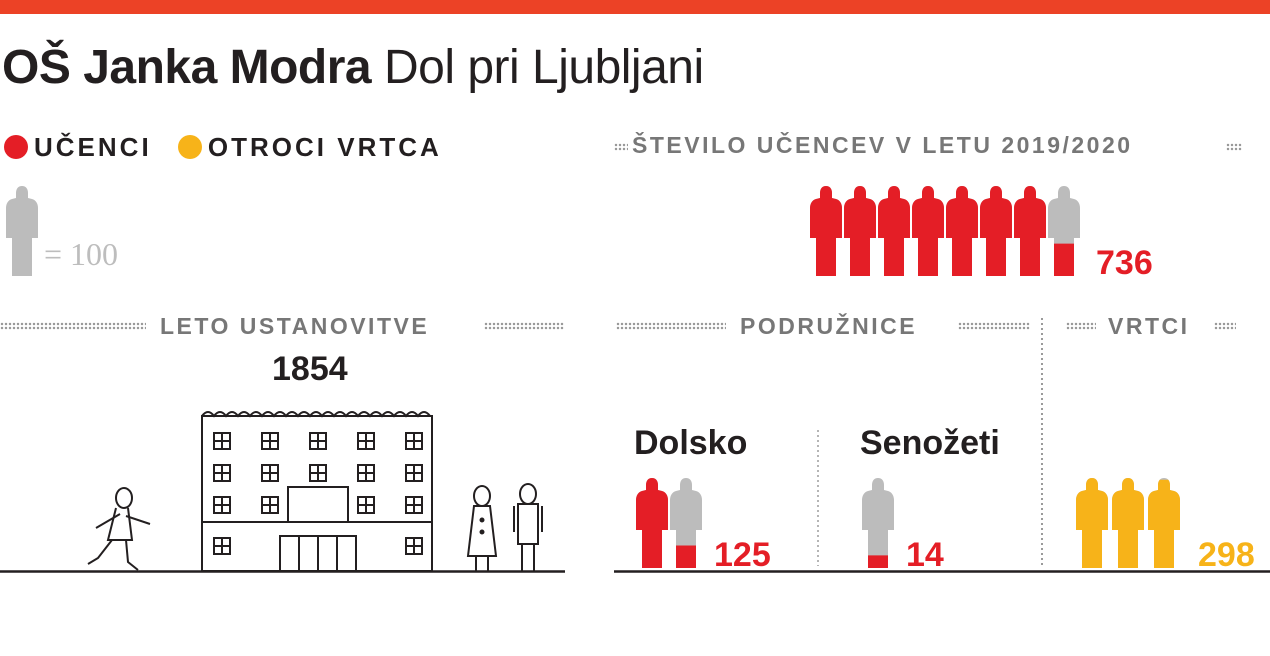 This screenshot has width=1270, height=656. I want to click on section-label-kindergartens: VRTCI, so click(1149, 326).